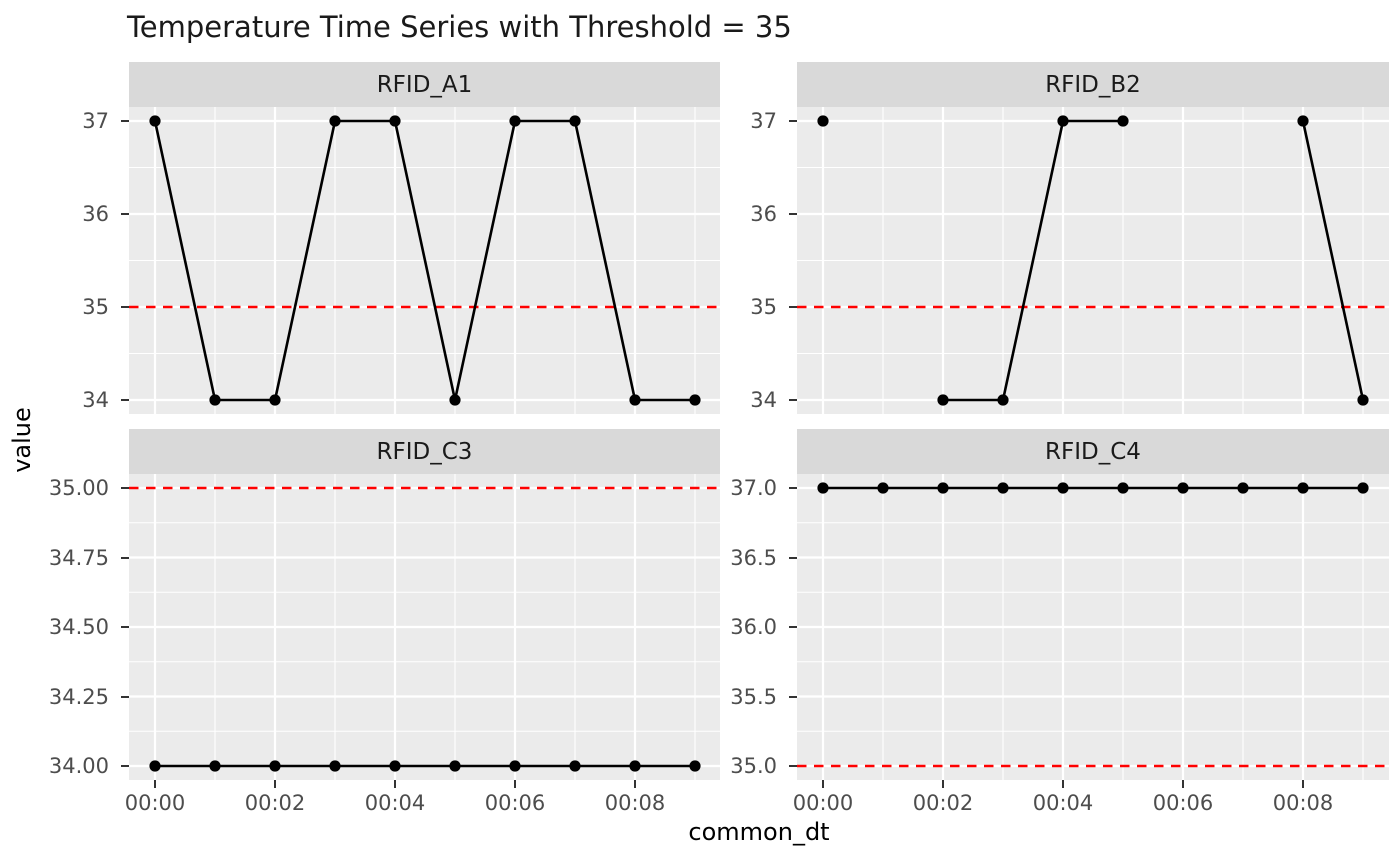 The width and height of the screenshot is (1400, 865). What do you see at coordinates (78, 557) in the screenshot?
I see `y-tick-label: 34.75` at bounding box center [78, 557].